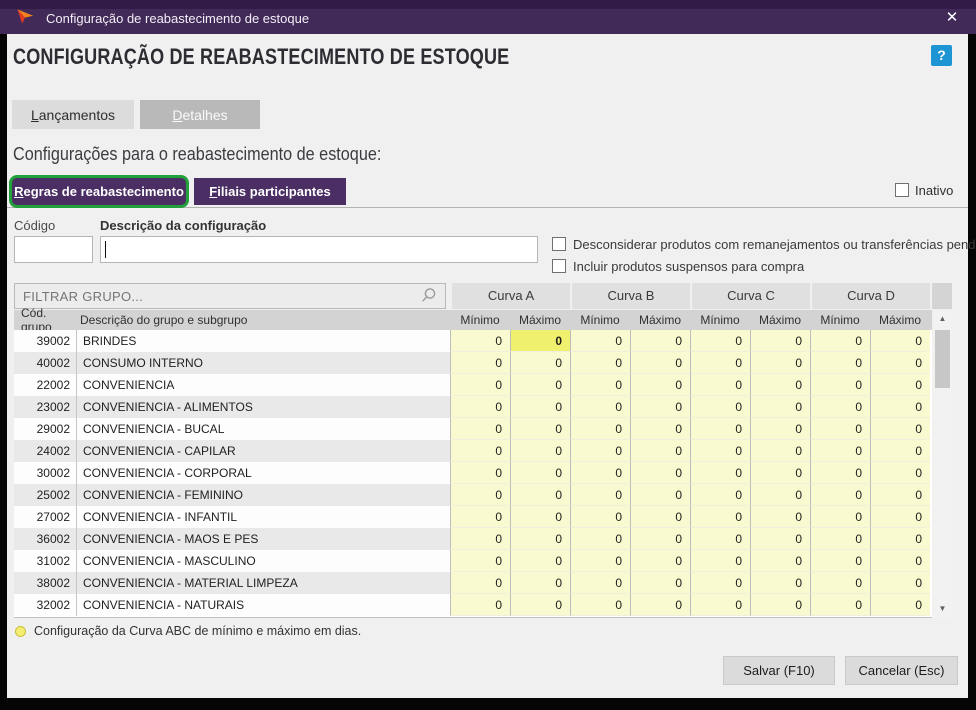 This screenshot has height=710, width=976. What do you see at coordinates (952, 17) in the screenshot?
I see `close-icon: ✕` at bounding box center [952, 17].